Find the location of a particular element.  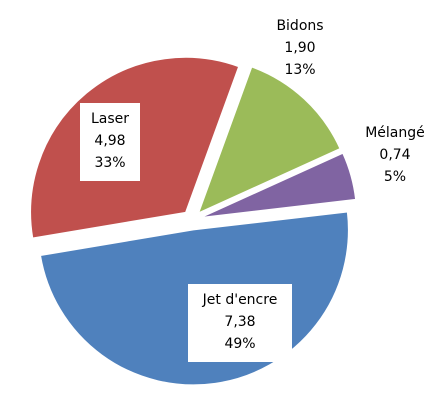

data-label: Bidons 1,90 13% is located at coordinates (299, 48).